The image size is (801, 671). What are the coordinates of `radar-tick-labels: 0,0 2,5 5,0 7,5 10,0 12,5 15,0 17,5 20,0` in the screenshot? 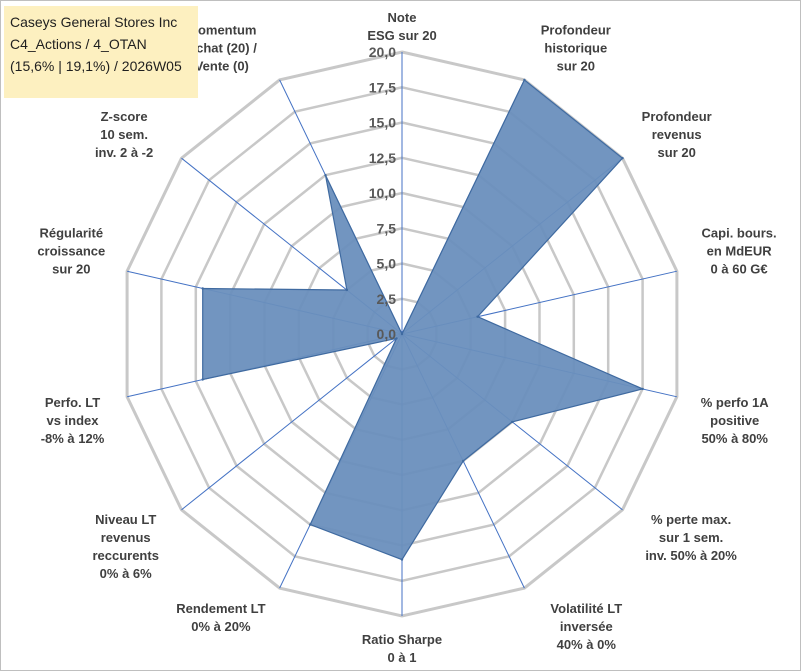 It's located at (382, 193).